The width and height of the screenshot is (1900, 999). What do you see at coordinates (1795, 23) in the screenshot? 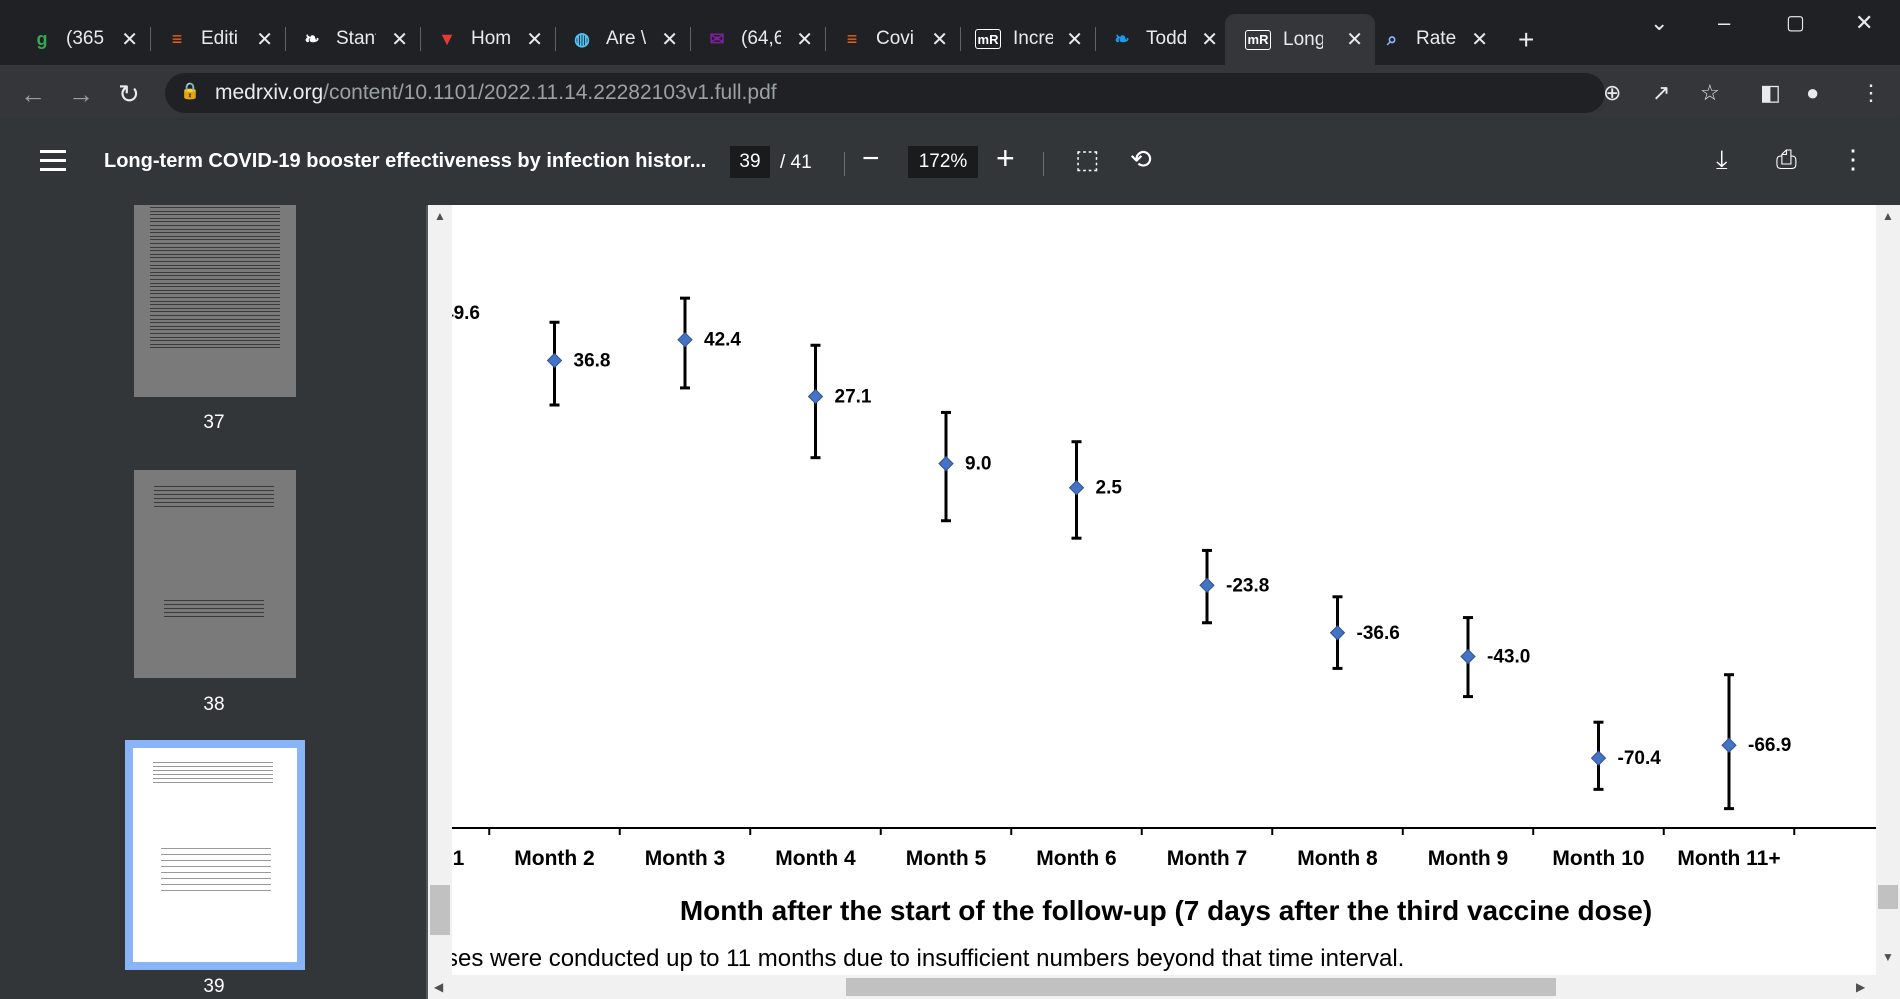
I see `maximize-icon: ▢` at bounding box center [1795, 23].